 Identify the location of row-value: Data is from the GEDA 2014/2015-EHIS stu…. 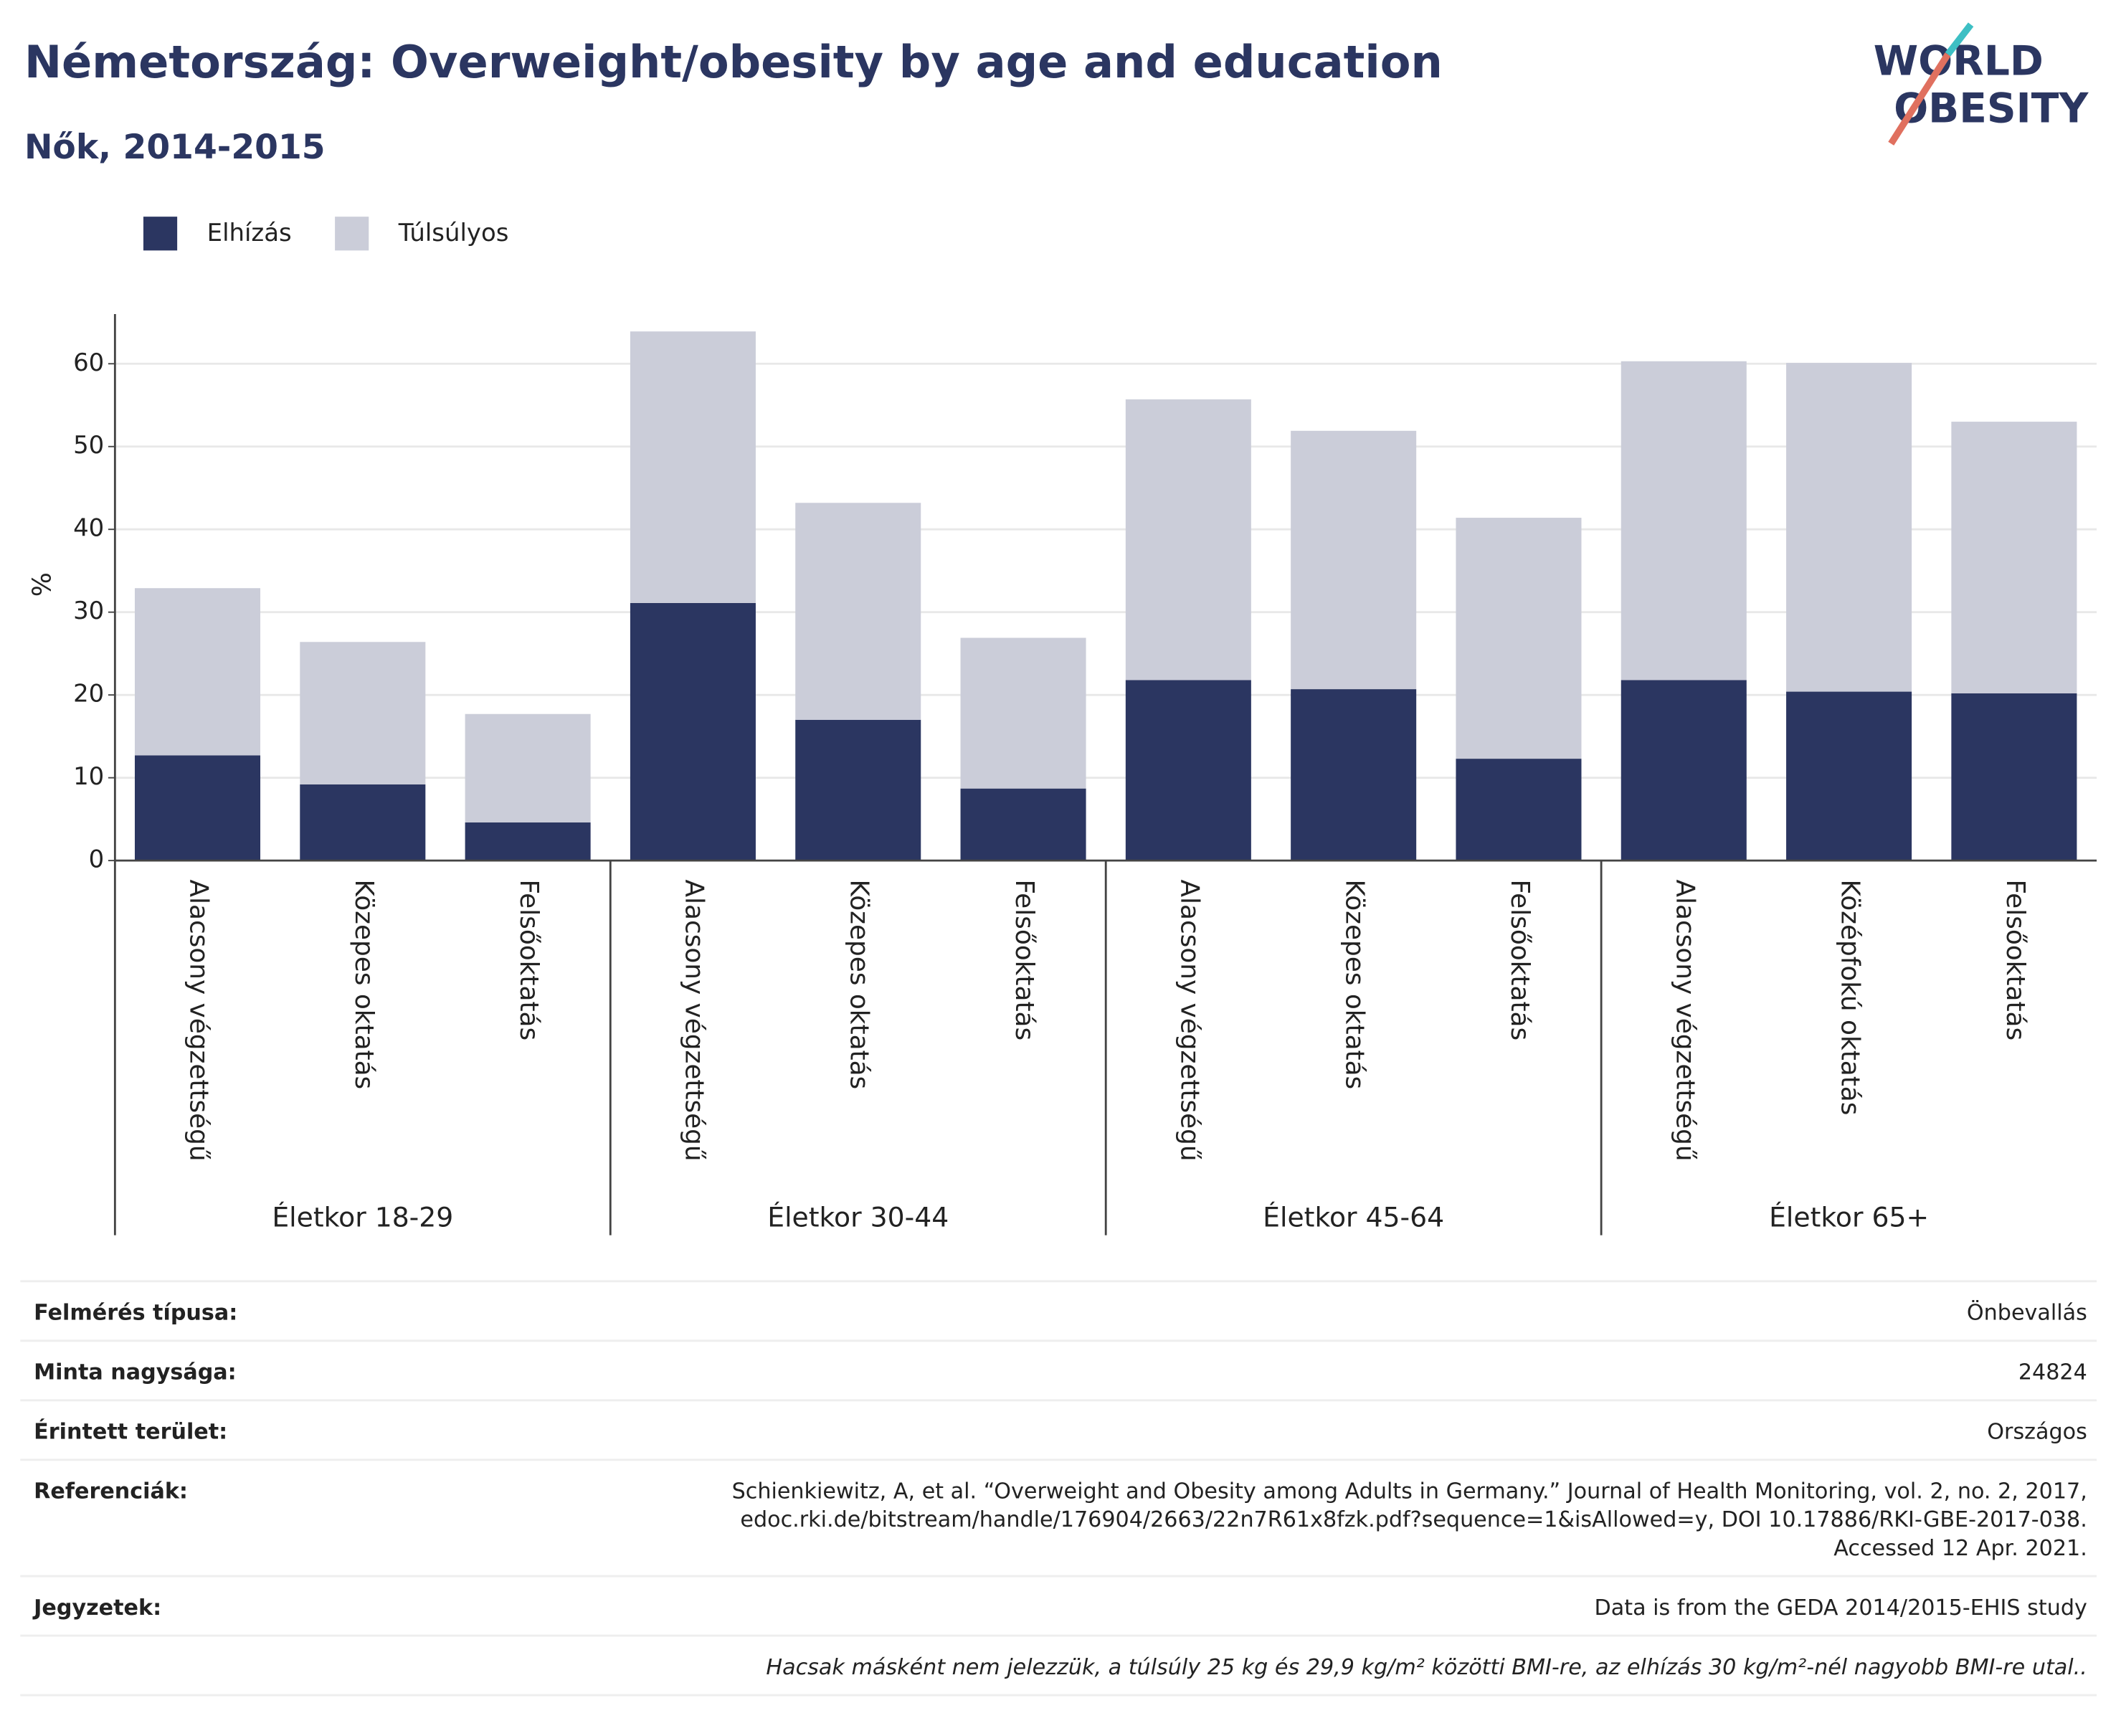
(1841, 1608).